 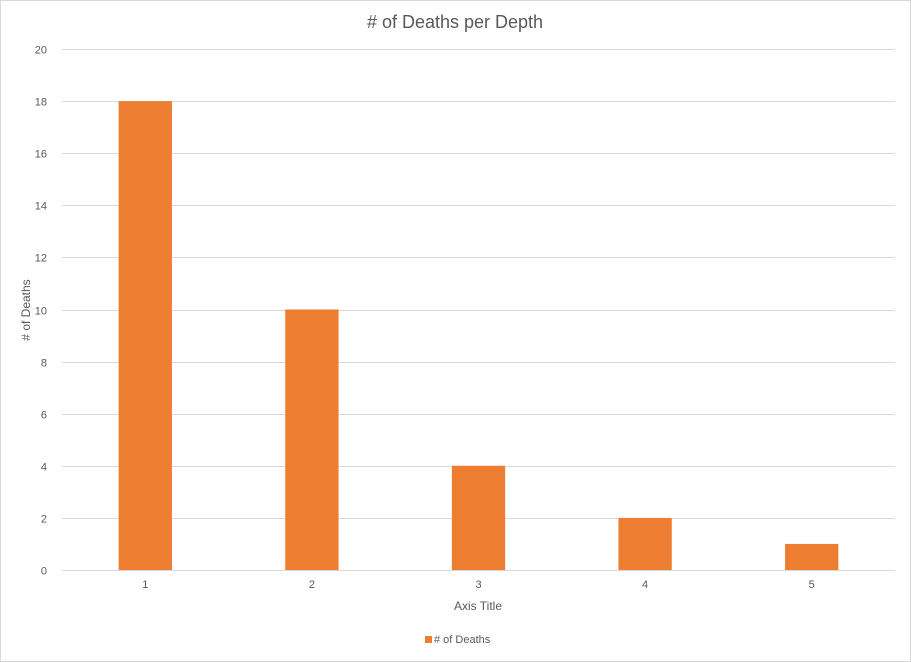 What do you see at coordinates (44, 468) in the screenshot?
I see `y-tick-label: 4` at bounding box center [44, 468].